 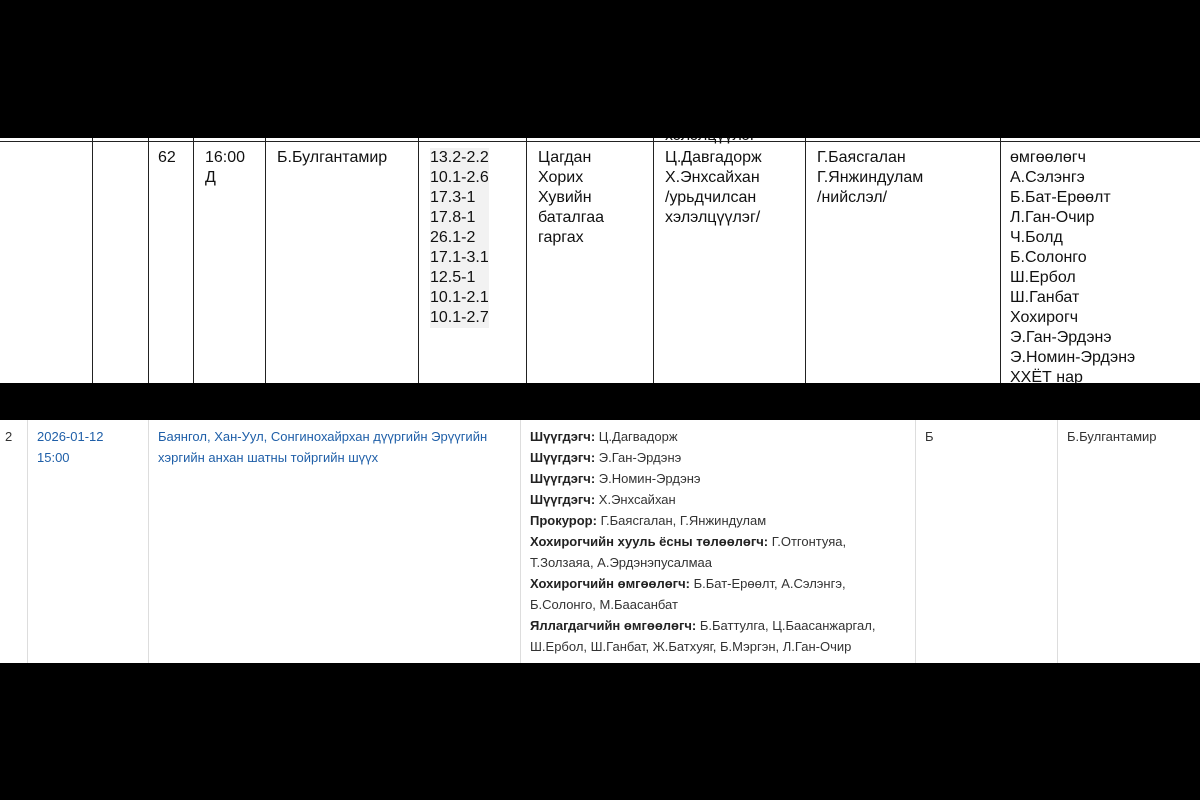 I want to click on line: Ц.Давгадорж, so click(x=713, y=157).